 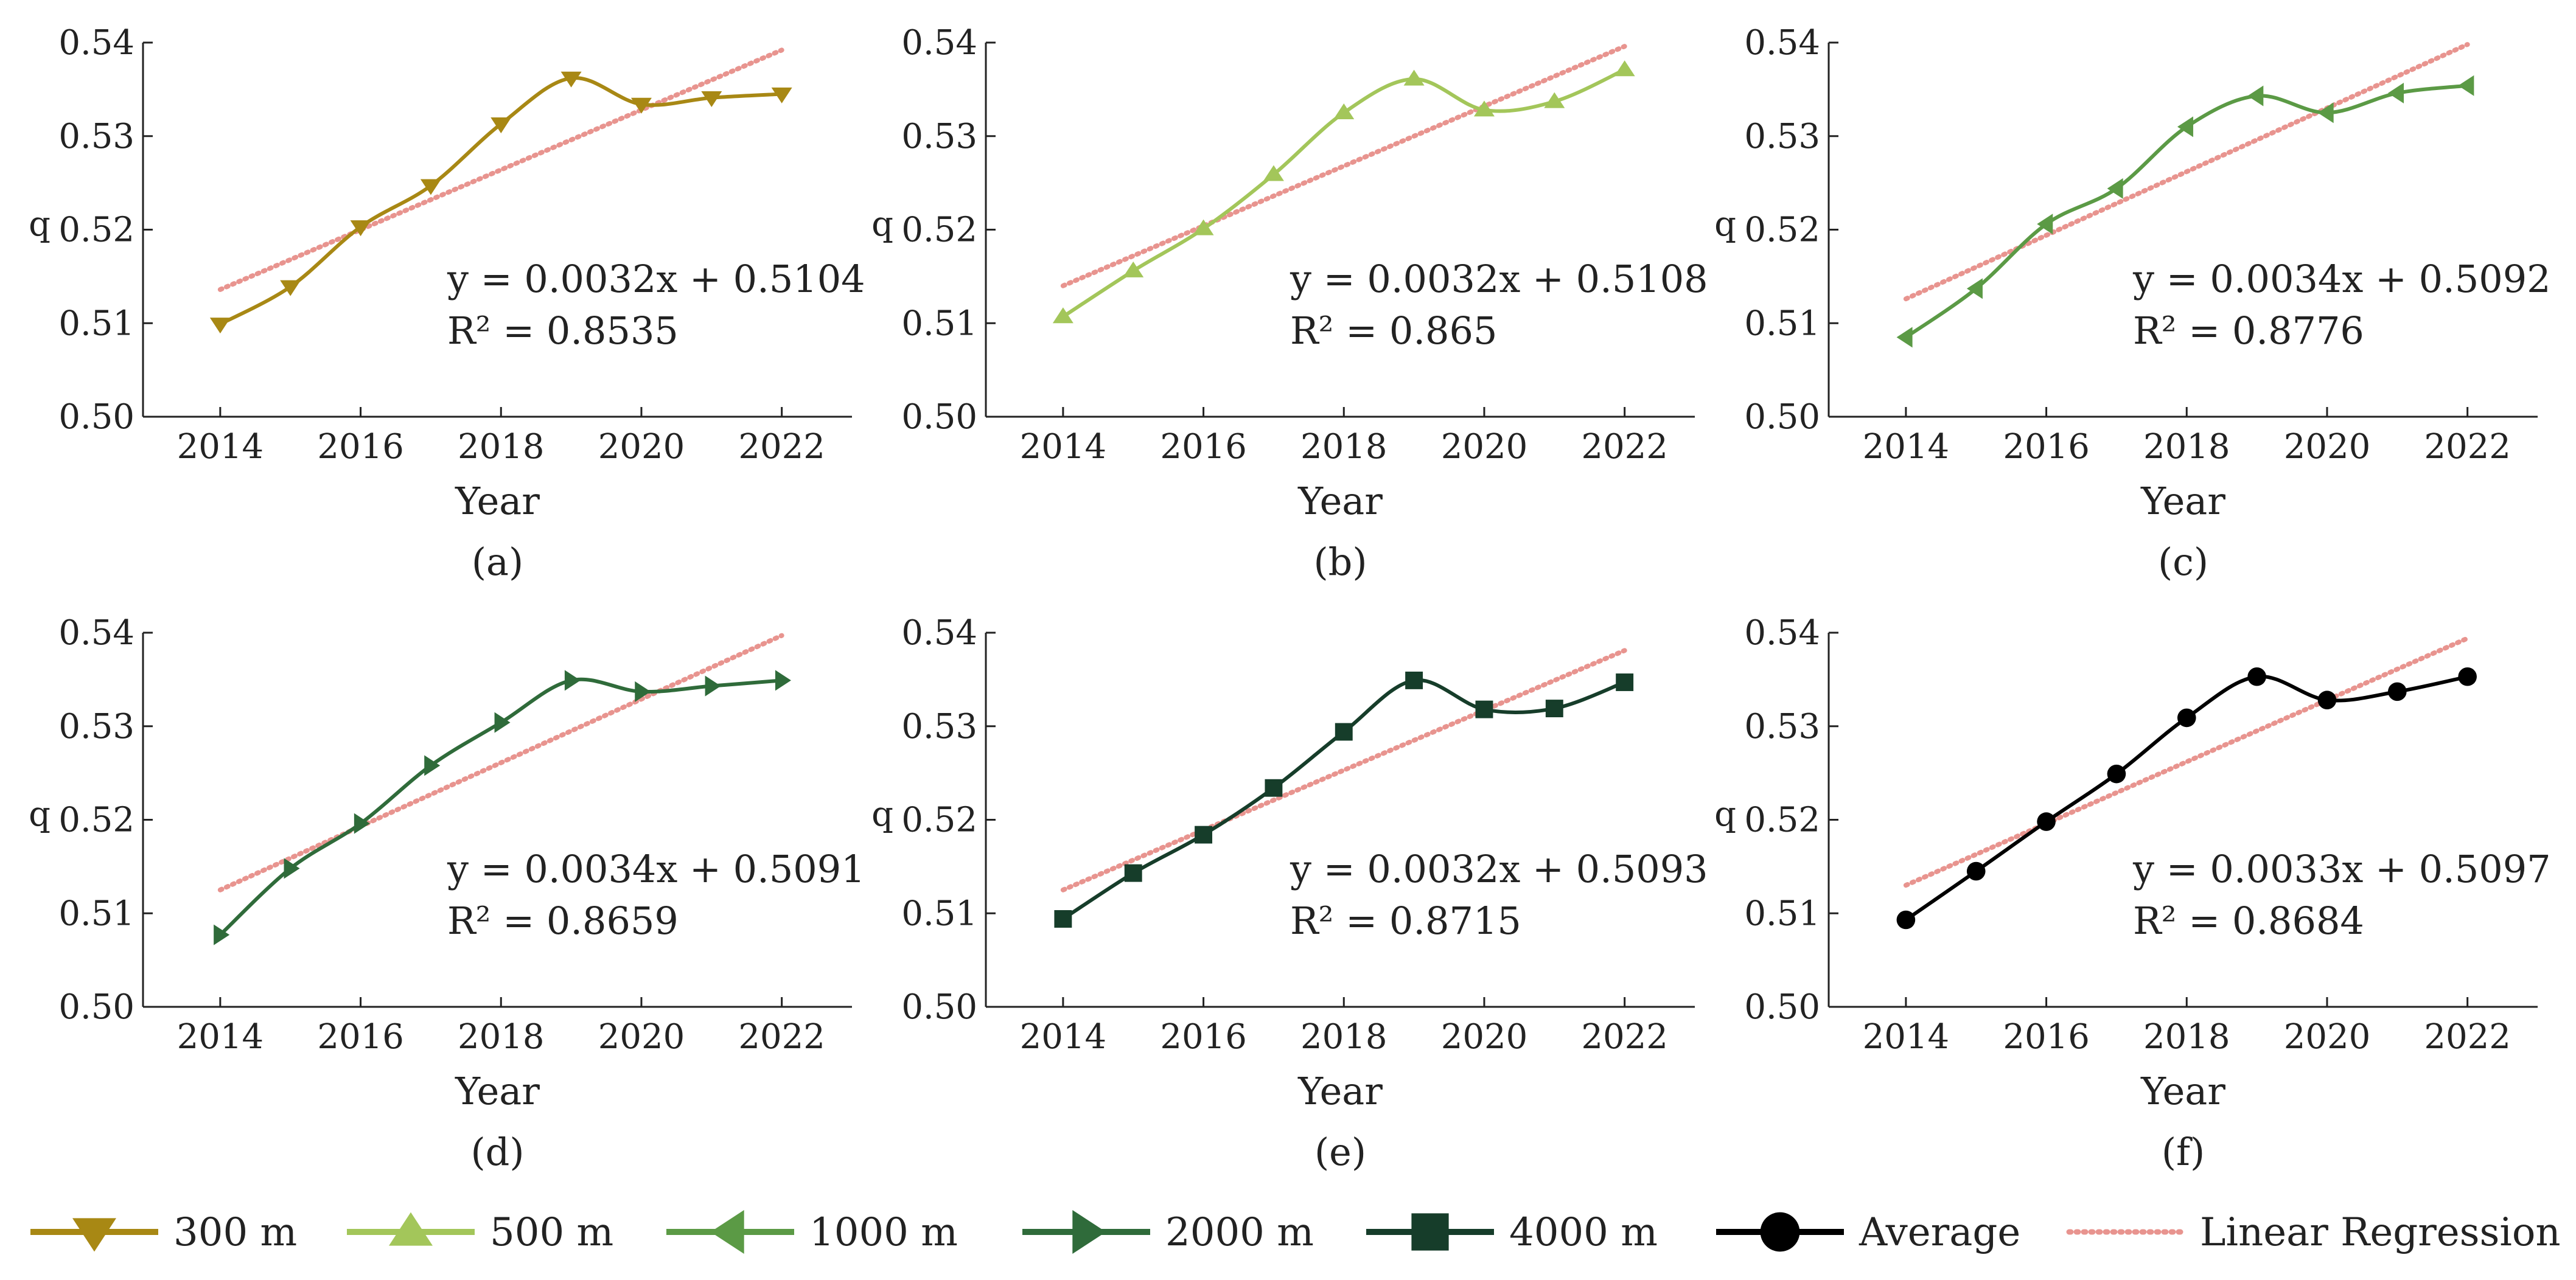 What do you see at coordinates (883, 1232) in the screenshot?
I see `legend-label: 1000 m` at bounding box center [883, 1232].